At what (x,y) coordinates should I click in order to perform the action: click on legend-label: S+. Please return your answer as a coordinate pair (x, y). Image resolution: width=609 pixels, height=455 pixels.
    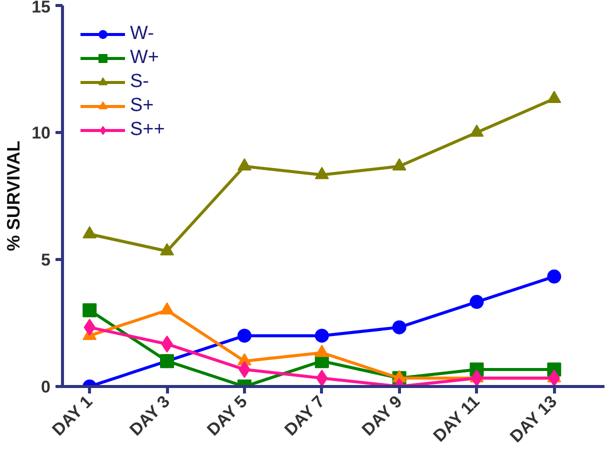
    Looking at the image, I should click on (142, 106).